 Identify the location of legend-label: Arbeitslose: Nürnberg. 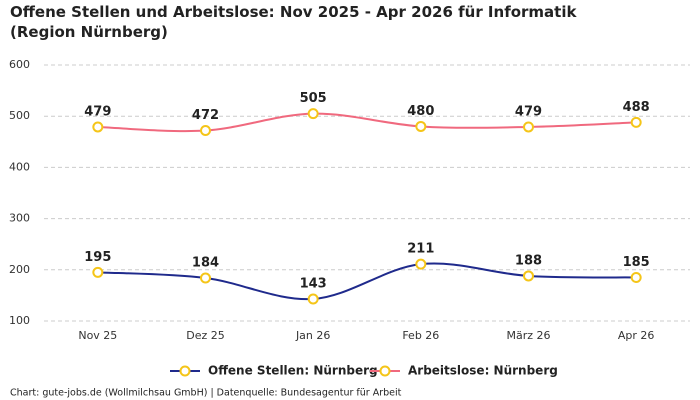
(483, 371).